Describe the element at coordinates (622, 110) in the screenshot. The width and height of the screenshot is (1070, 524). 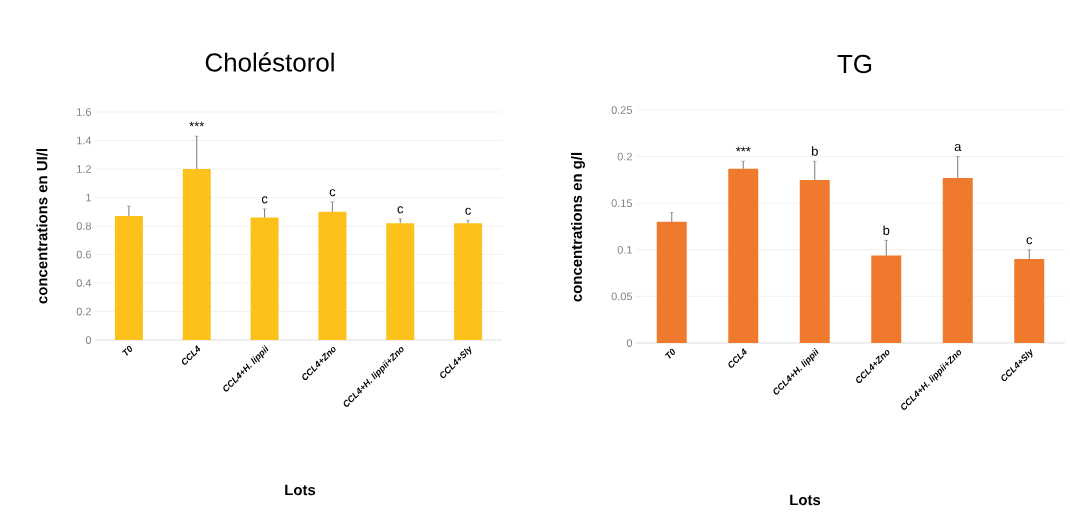
I see `y-tick-label: 0.25` at that location.